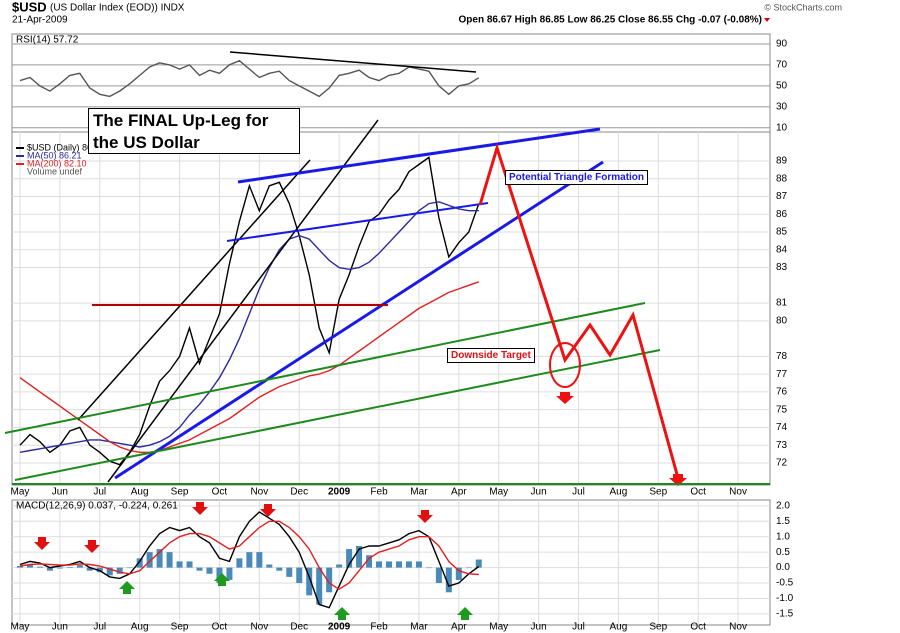 The image size is (900, 633). What do you see at coordinates (803, 7) in the screenshot?
I see `credit: © StockCharts.com` at bounding box center [803, 7].